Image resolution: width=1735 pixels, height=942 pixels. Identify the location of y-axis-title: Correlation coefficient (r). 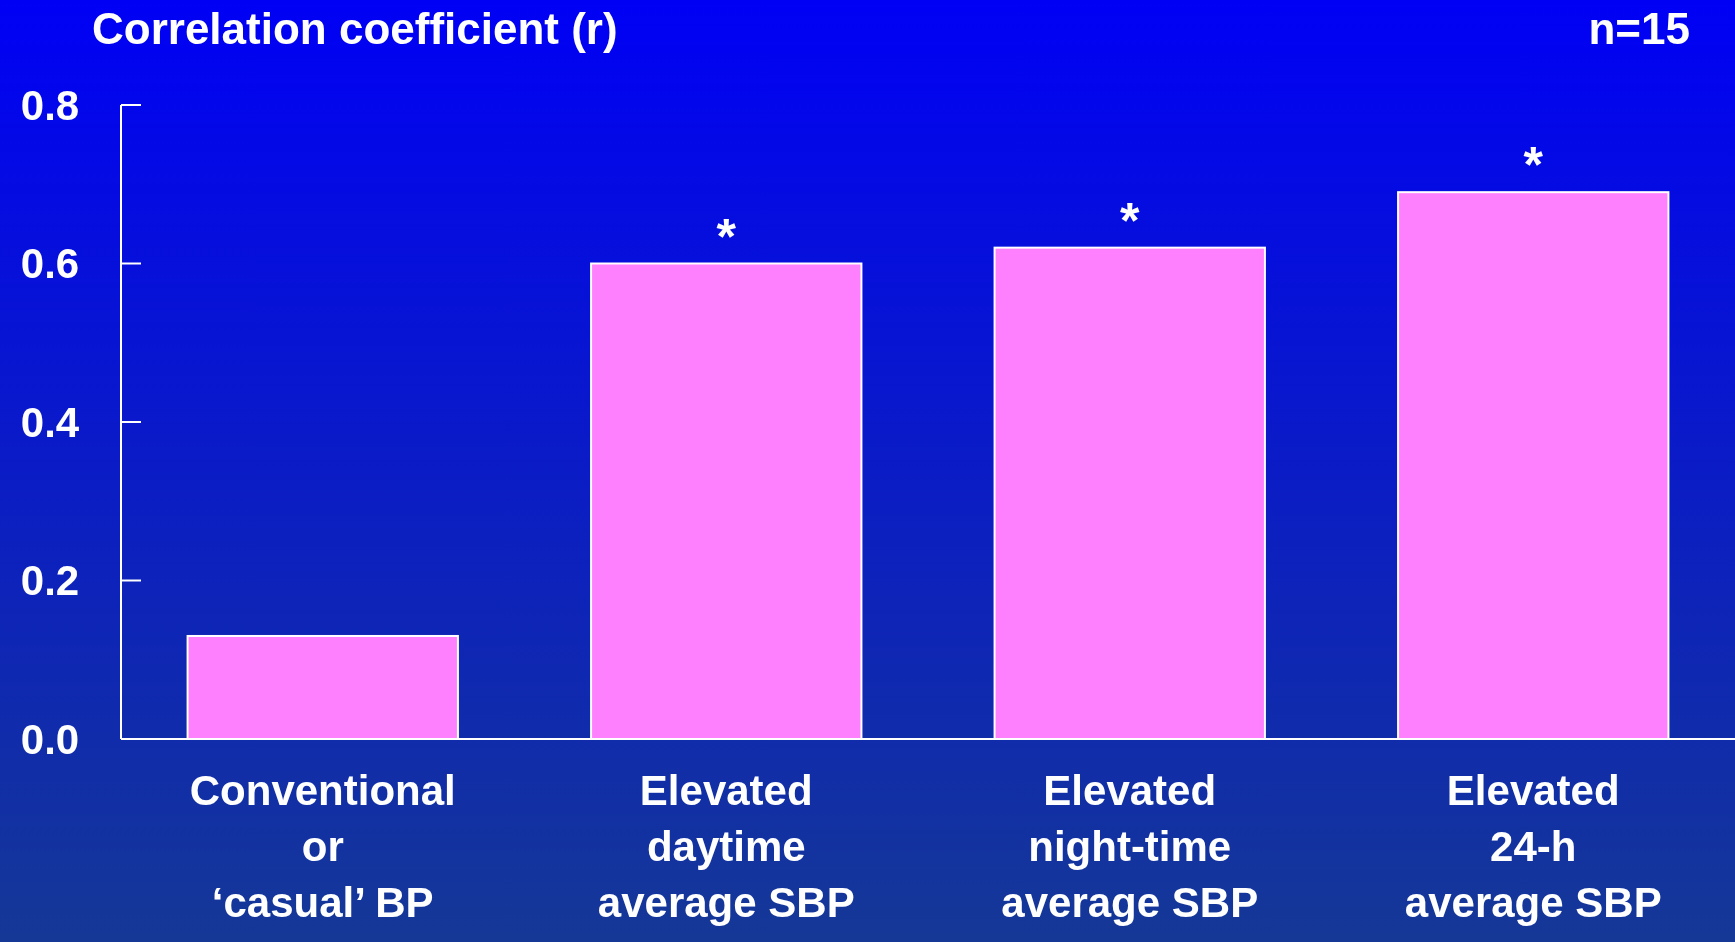
(355, 28).